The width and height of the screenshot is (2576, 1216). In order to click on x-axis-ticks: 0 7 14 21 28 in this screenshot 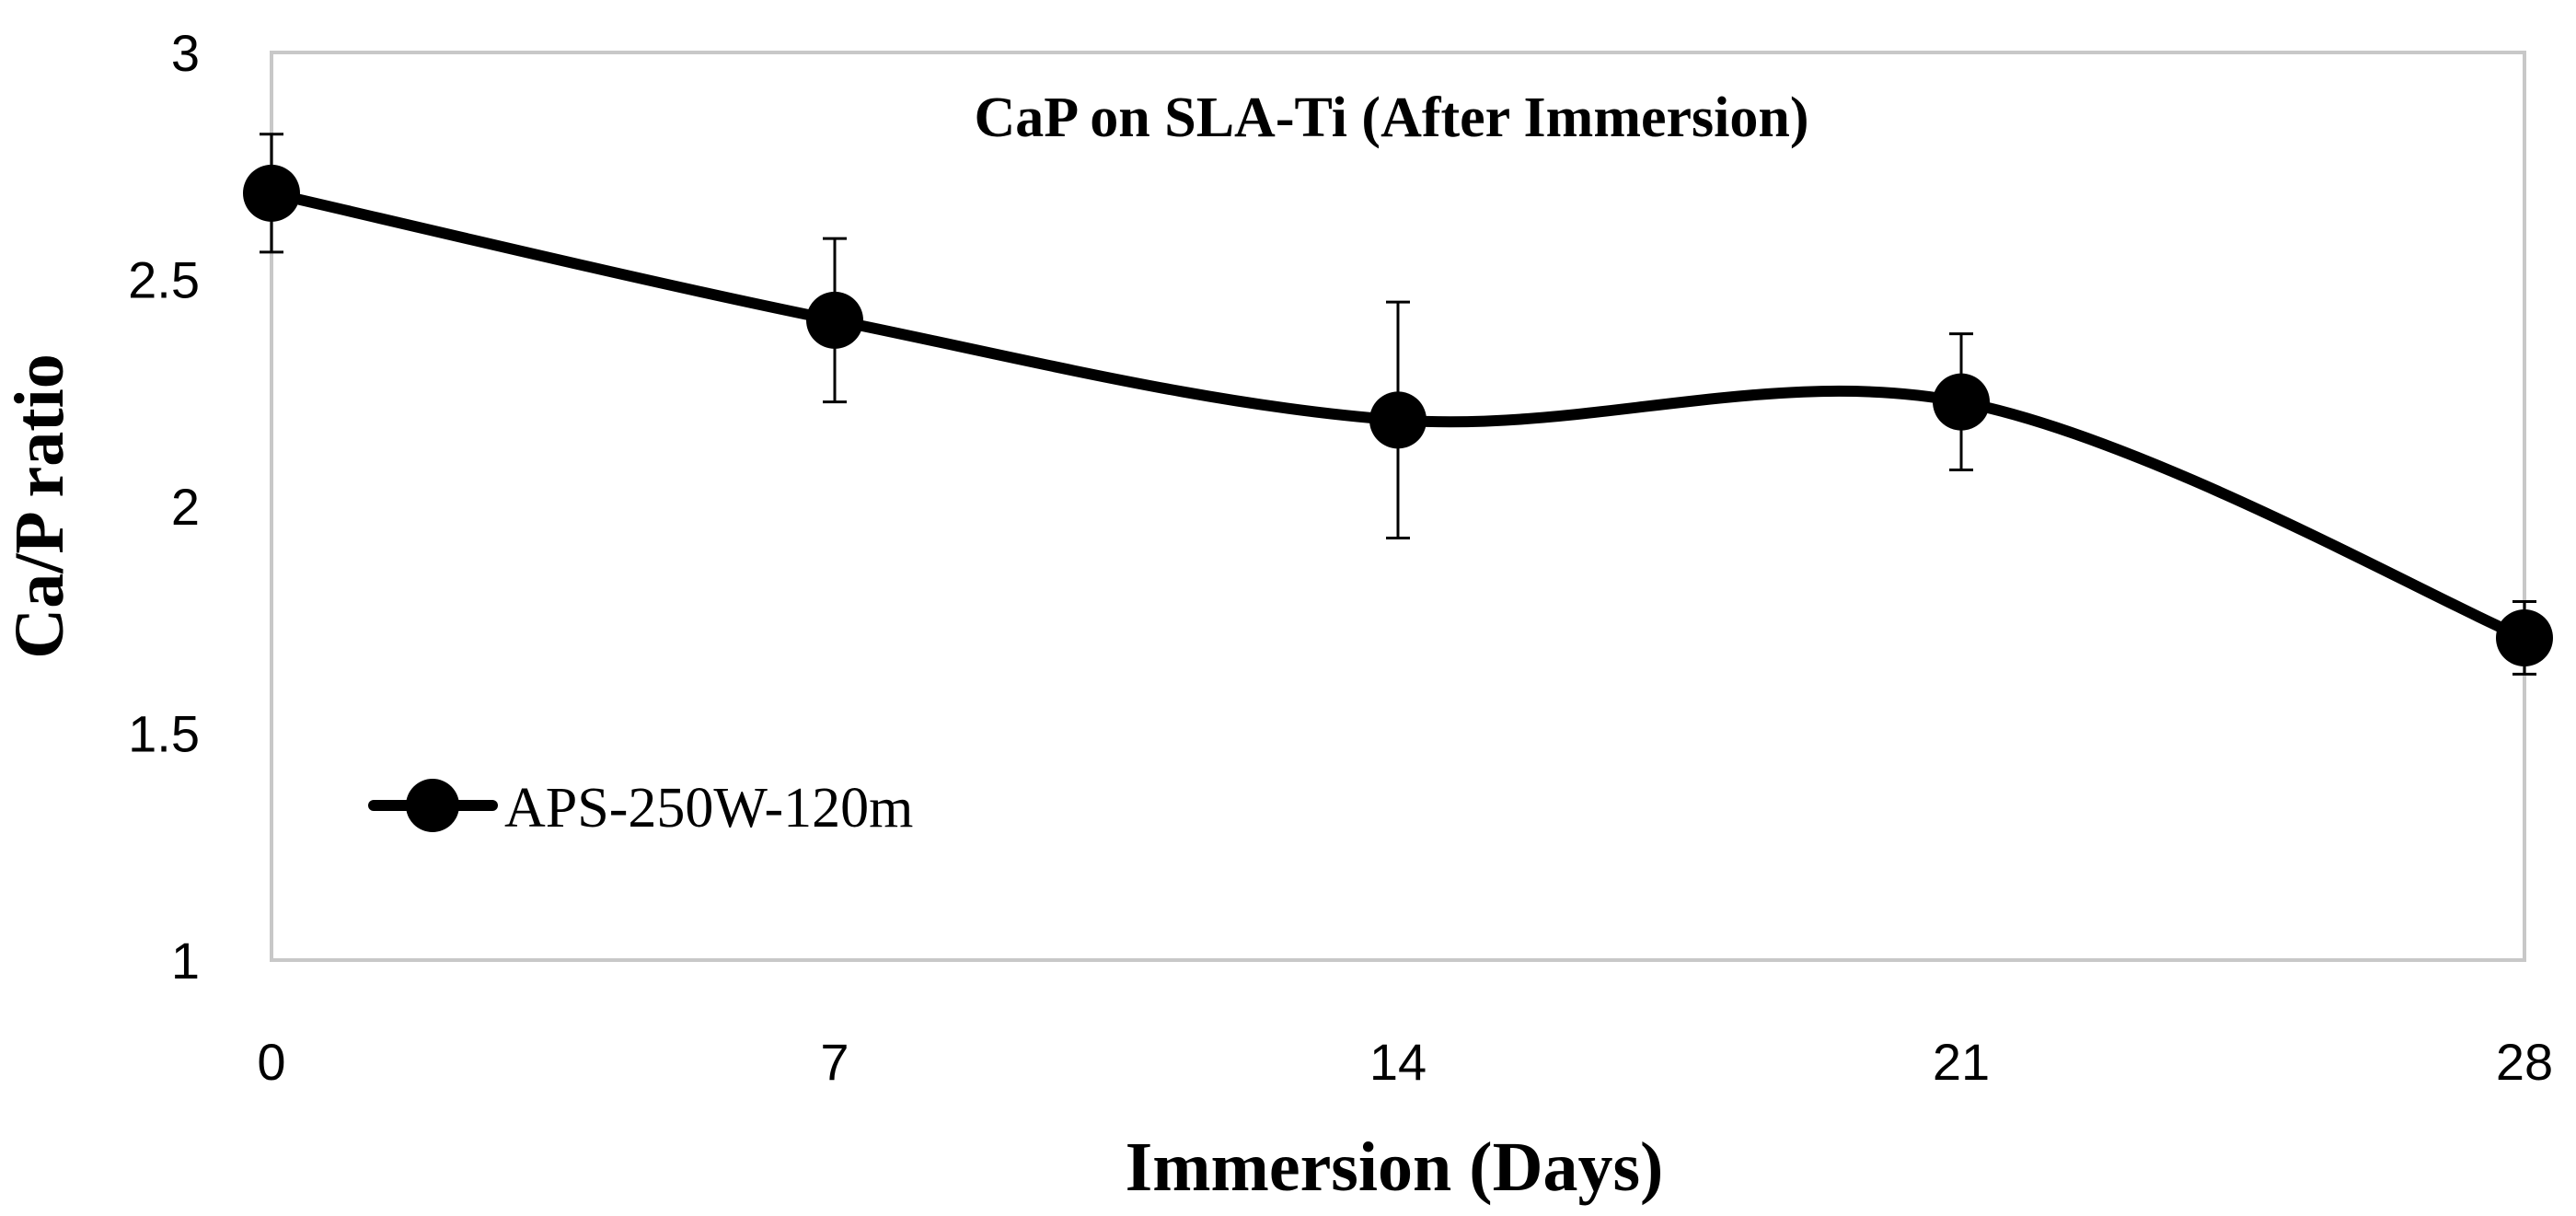, I will do `click(1405, 1062)`.